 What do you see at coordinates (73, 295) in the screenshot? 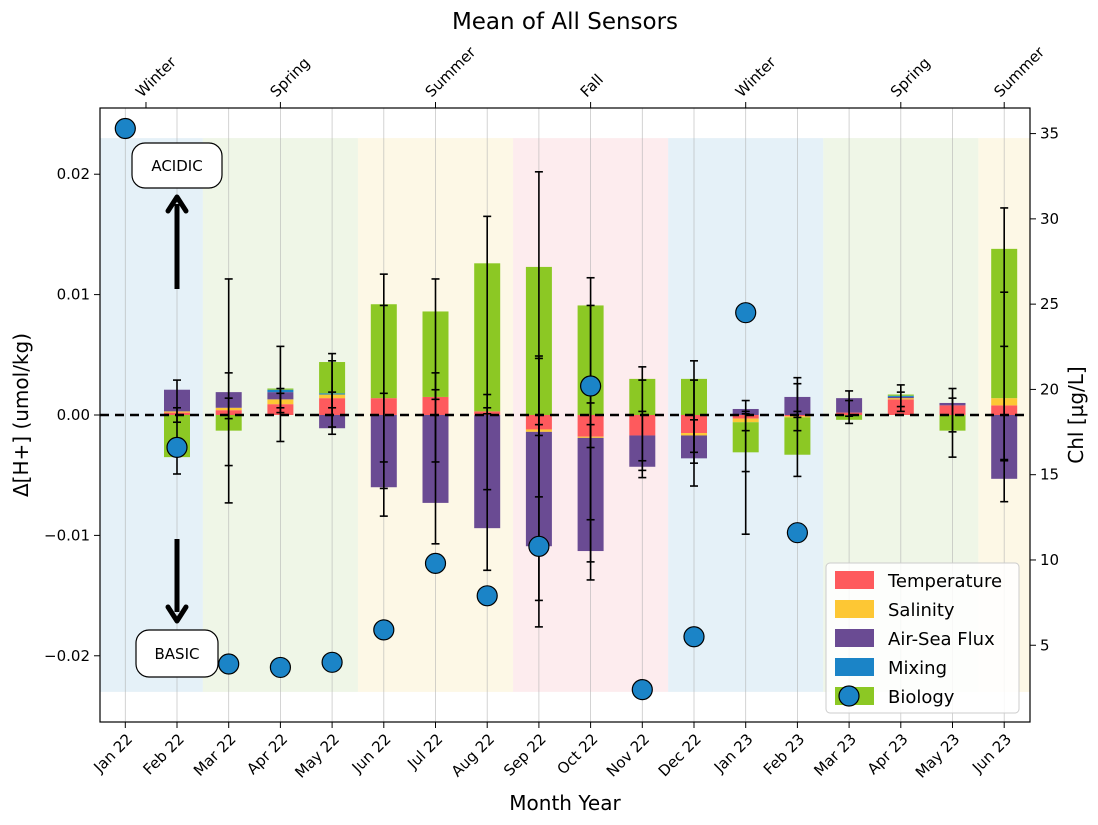
I see `y-tick-label: 0.01` at bounding box center [73, 295].